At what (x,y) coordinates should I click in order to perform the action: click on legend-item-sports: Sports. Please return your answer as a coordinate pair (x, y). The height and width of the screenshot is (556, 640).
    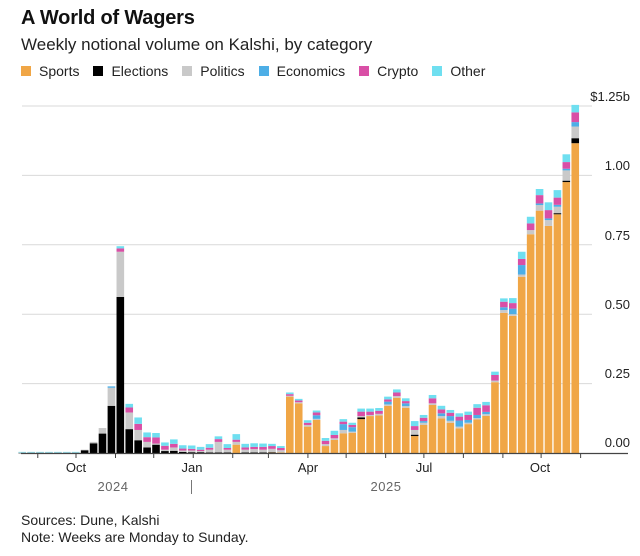
    Looking at the image, I should click on (50, 71).